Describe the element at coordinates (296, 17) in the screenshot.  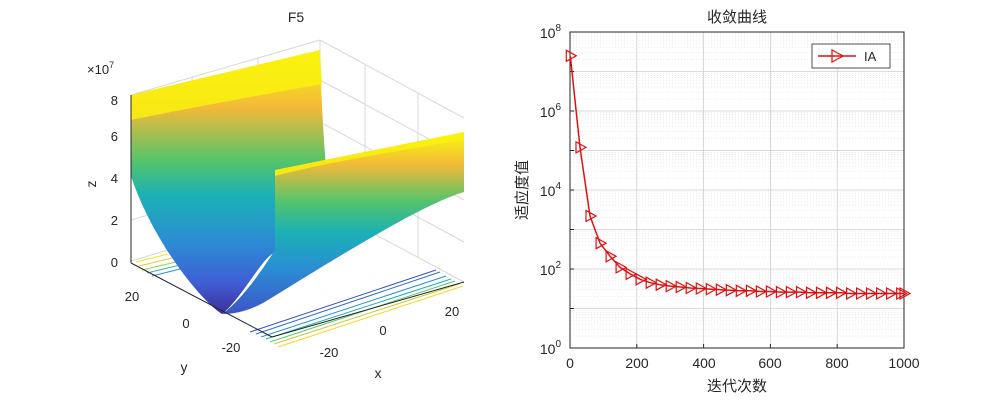
I see `surface-plot-title: F5` at that location.